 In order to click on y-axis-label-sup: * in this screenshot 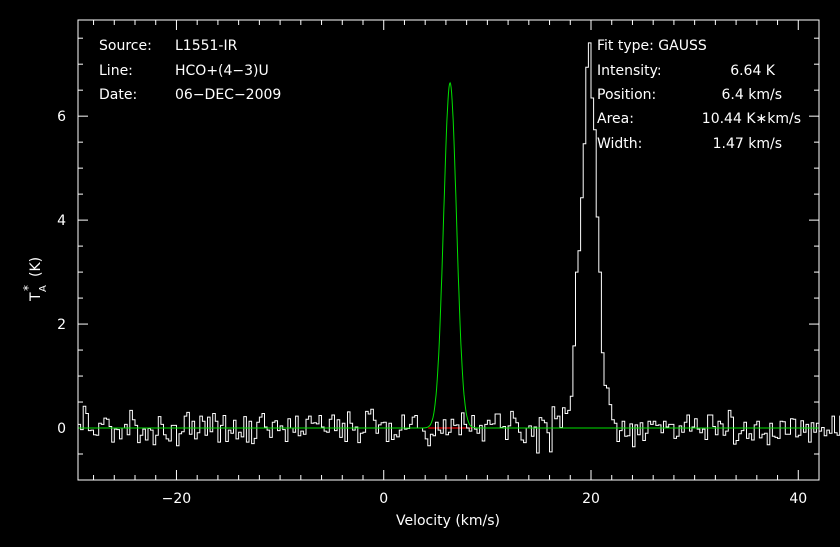, I will do `click(28, 288)`.